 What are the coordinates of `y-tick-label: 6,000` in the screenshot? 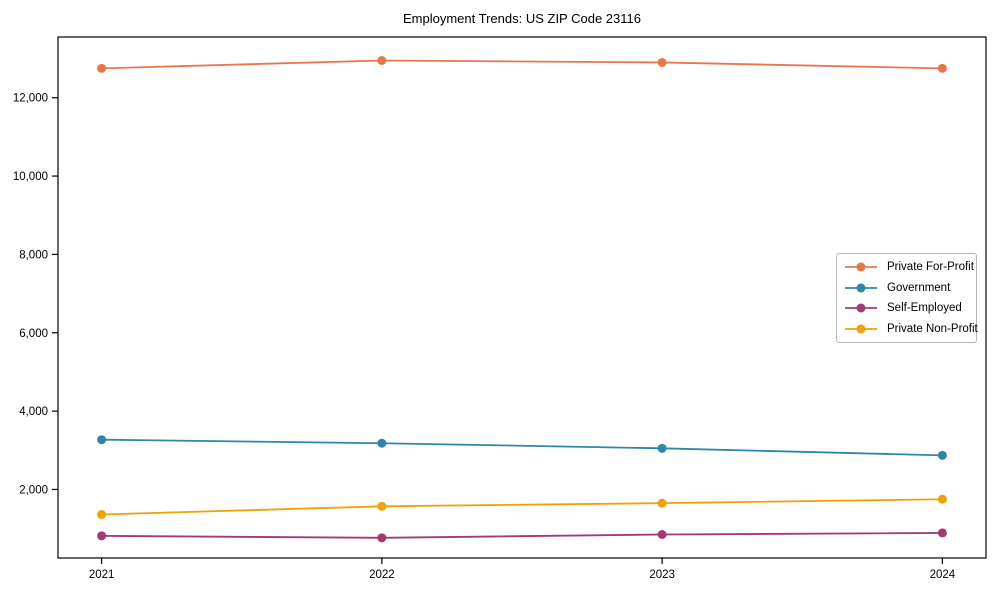 It's located at (33, 334).